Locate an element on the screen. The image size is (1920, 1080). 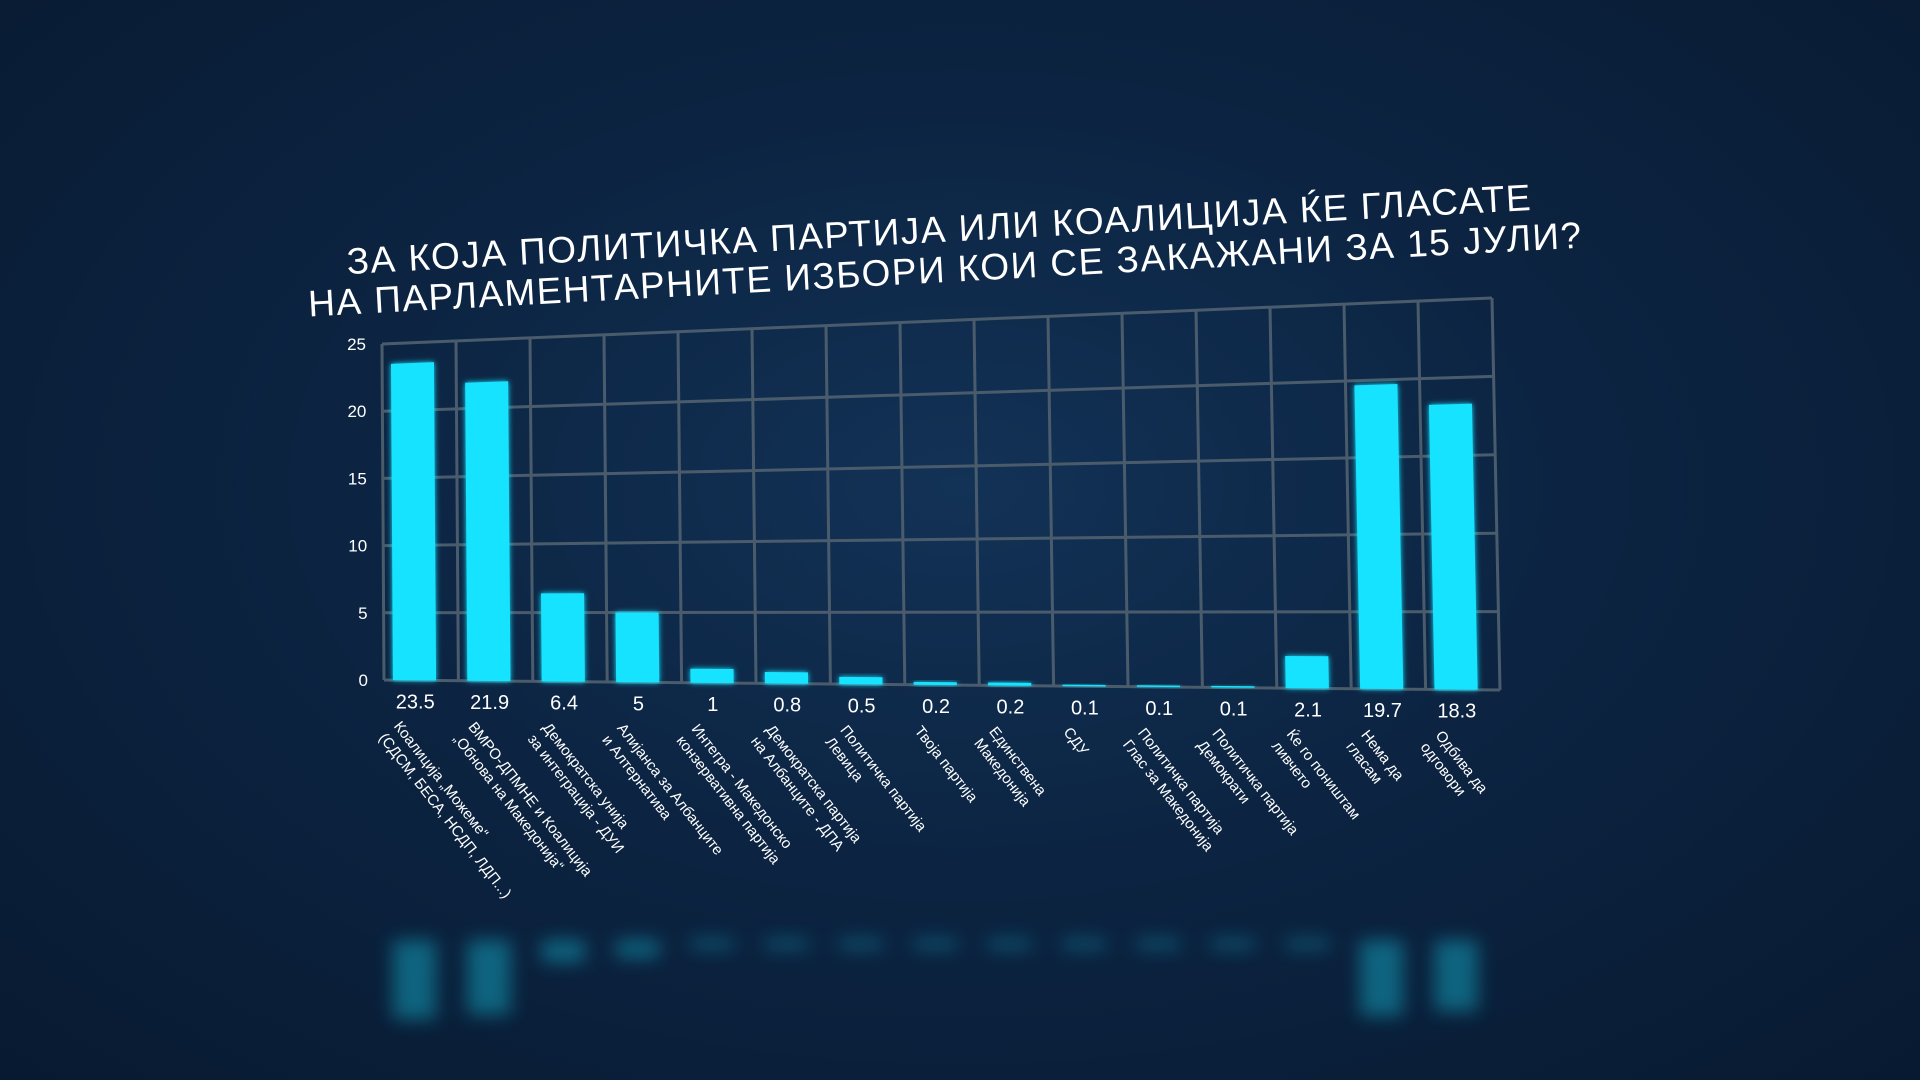
x-tick-label: СДУ is located at coordinates (1076, 741).